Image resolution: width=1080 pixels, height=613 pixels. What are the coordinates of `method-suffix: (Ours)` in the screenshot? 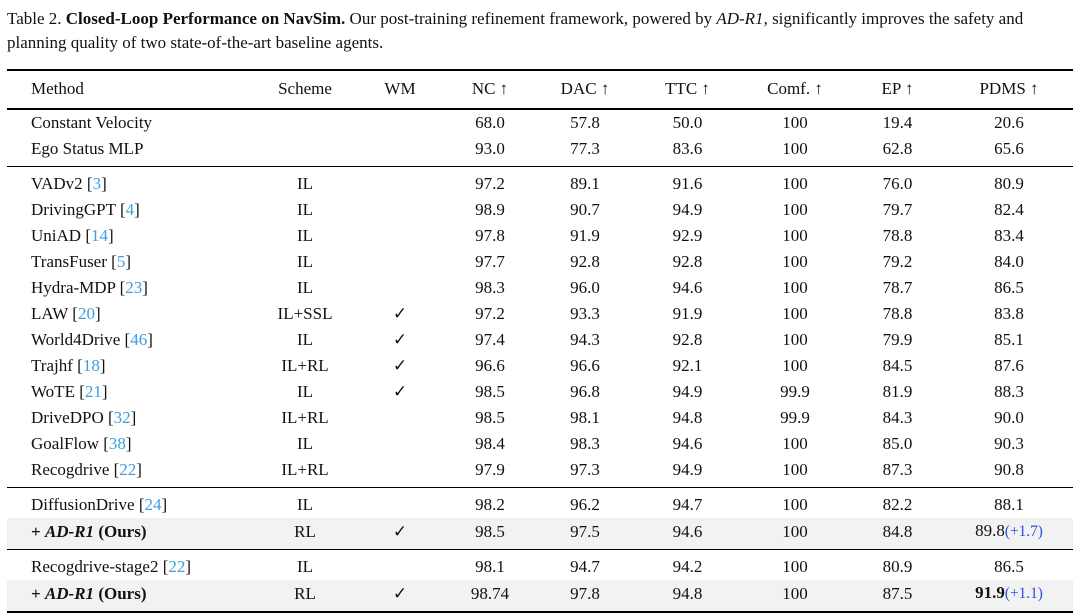 It's located at (120, 593).